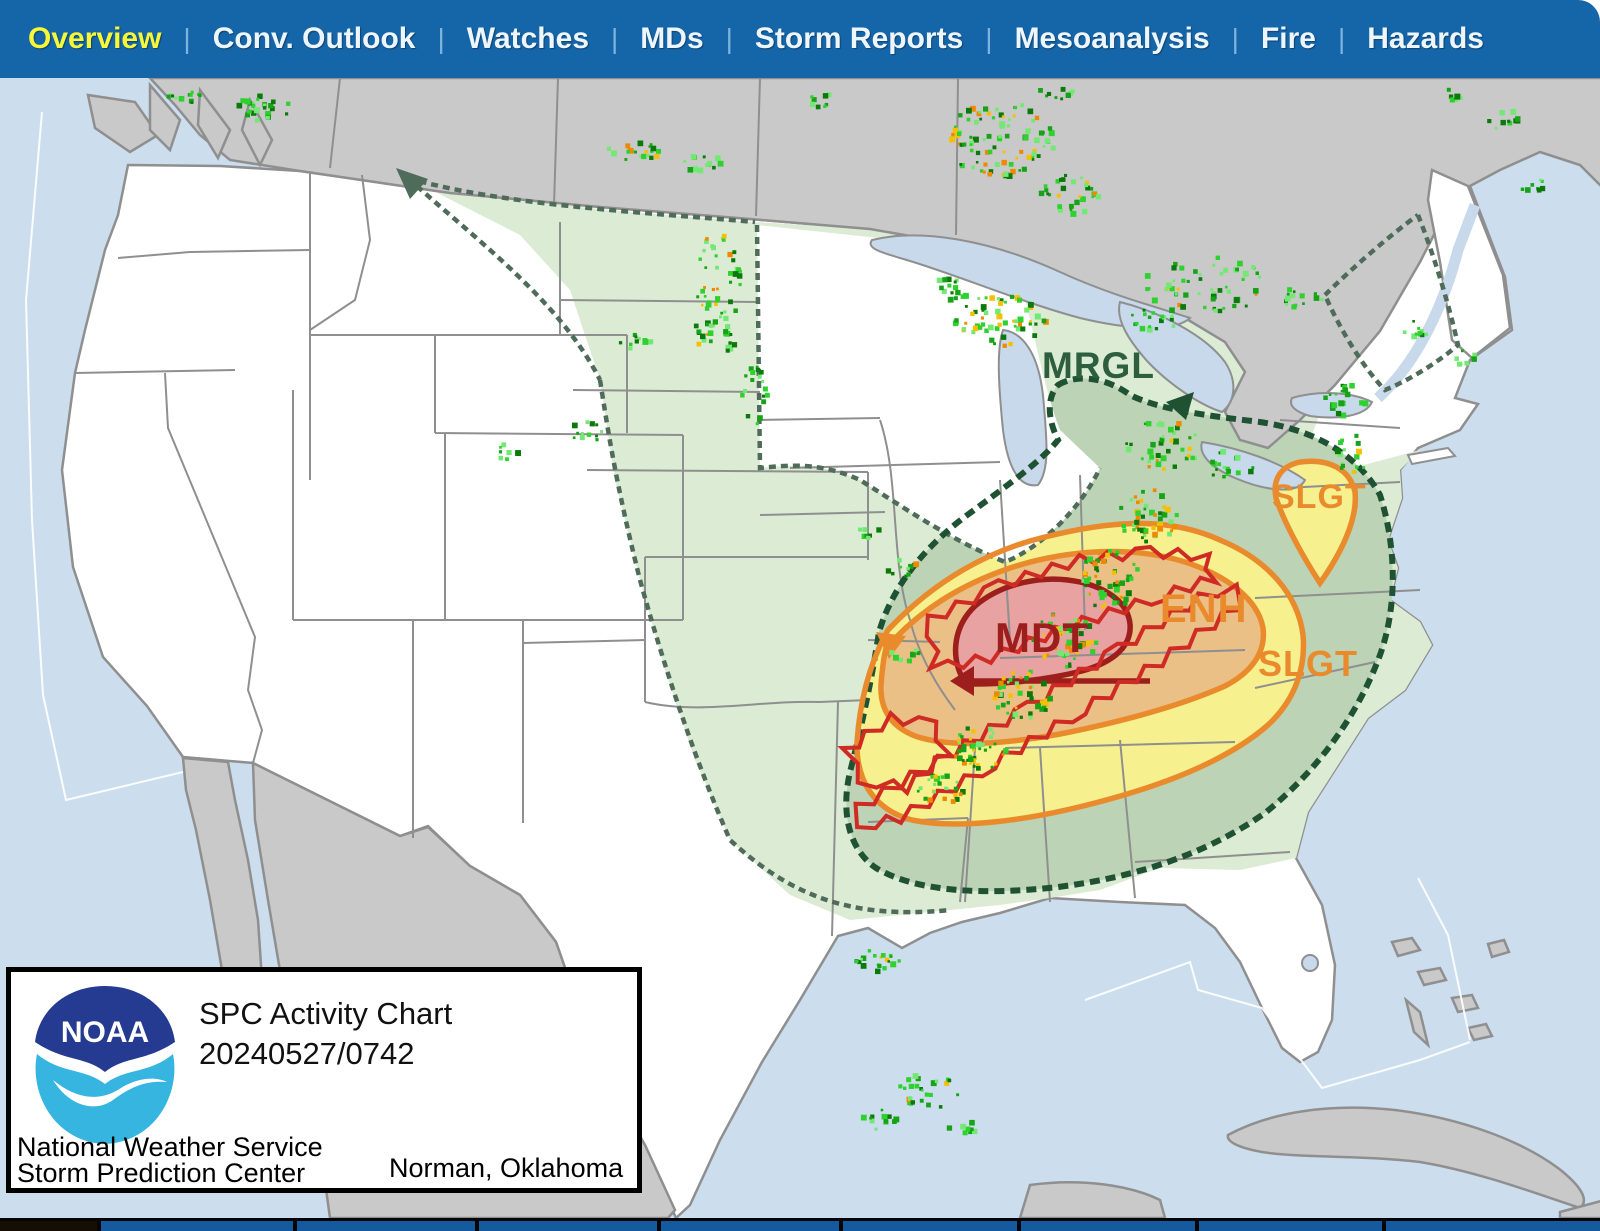 This screenshot has height=1231, width=1600. What do you see at coordinates (859, 38) in the screenshot?
I see `nav-tab-storm-reports: Storm Reports` at bounding box center [859, 38].